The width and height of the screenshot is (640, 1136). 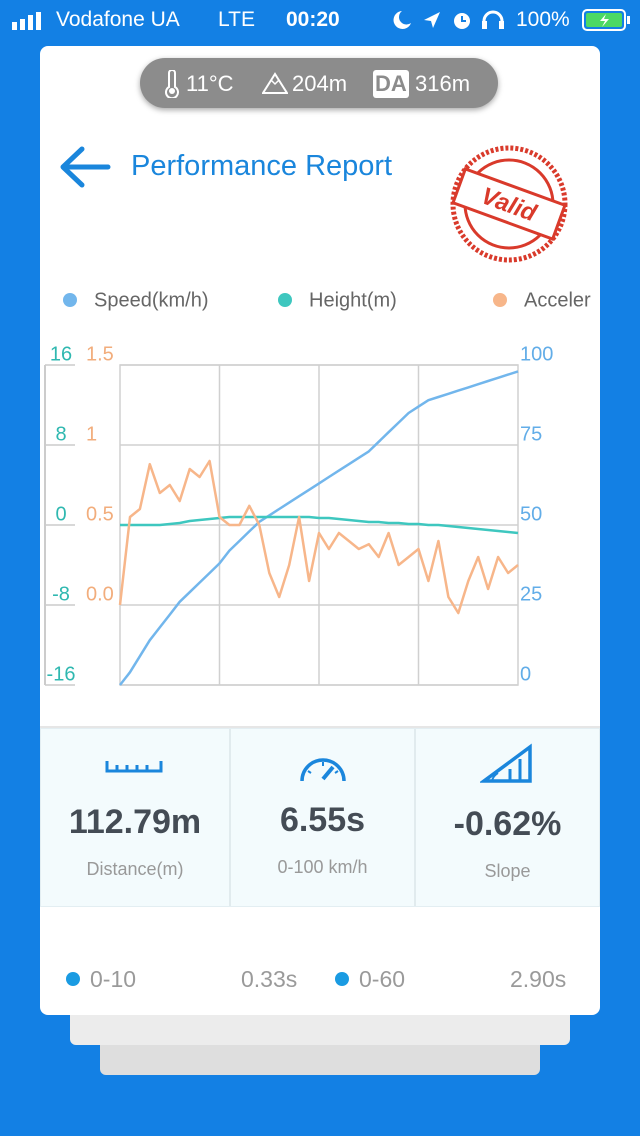 I want to click on split-label: 0-60, so click(x=382, y=979).